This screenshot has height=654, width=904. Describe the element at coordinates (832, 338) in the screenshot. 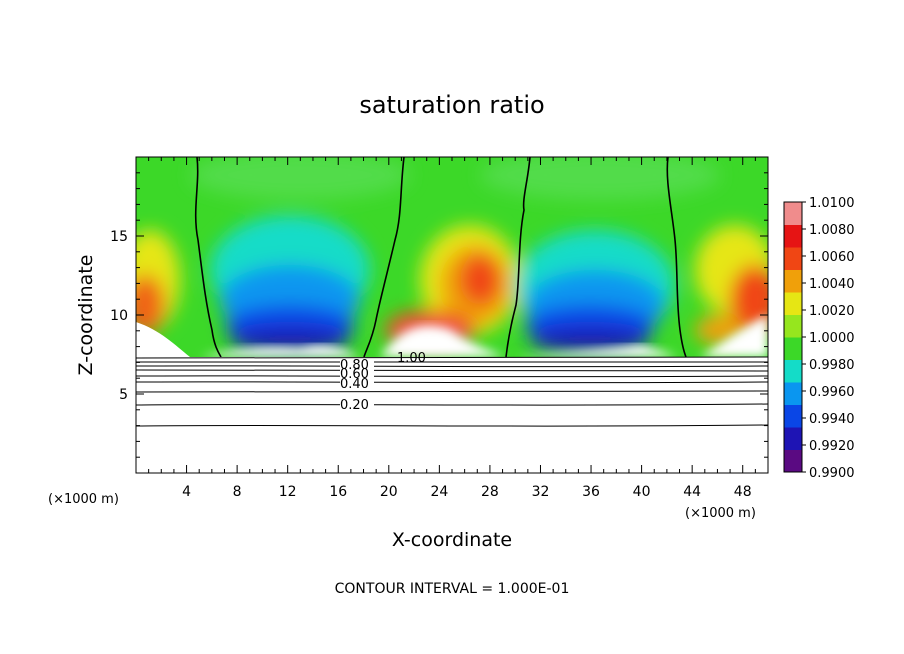

I see `colorbar-label: 1.0000` at that location.